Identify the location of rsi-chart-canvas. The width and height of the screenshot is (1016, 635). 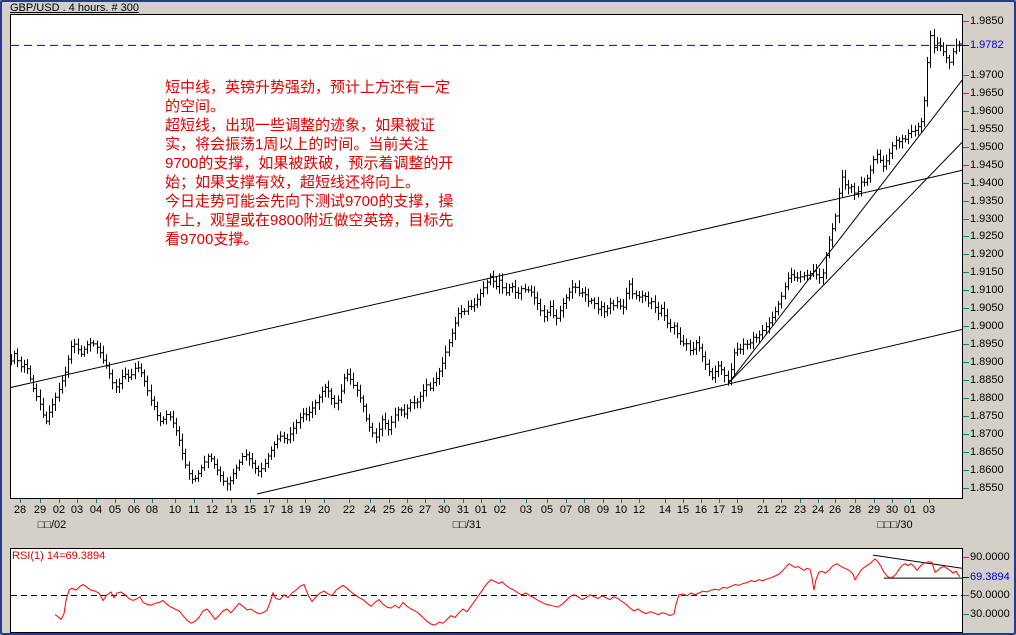
(486, 590).